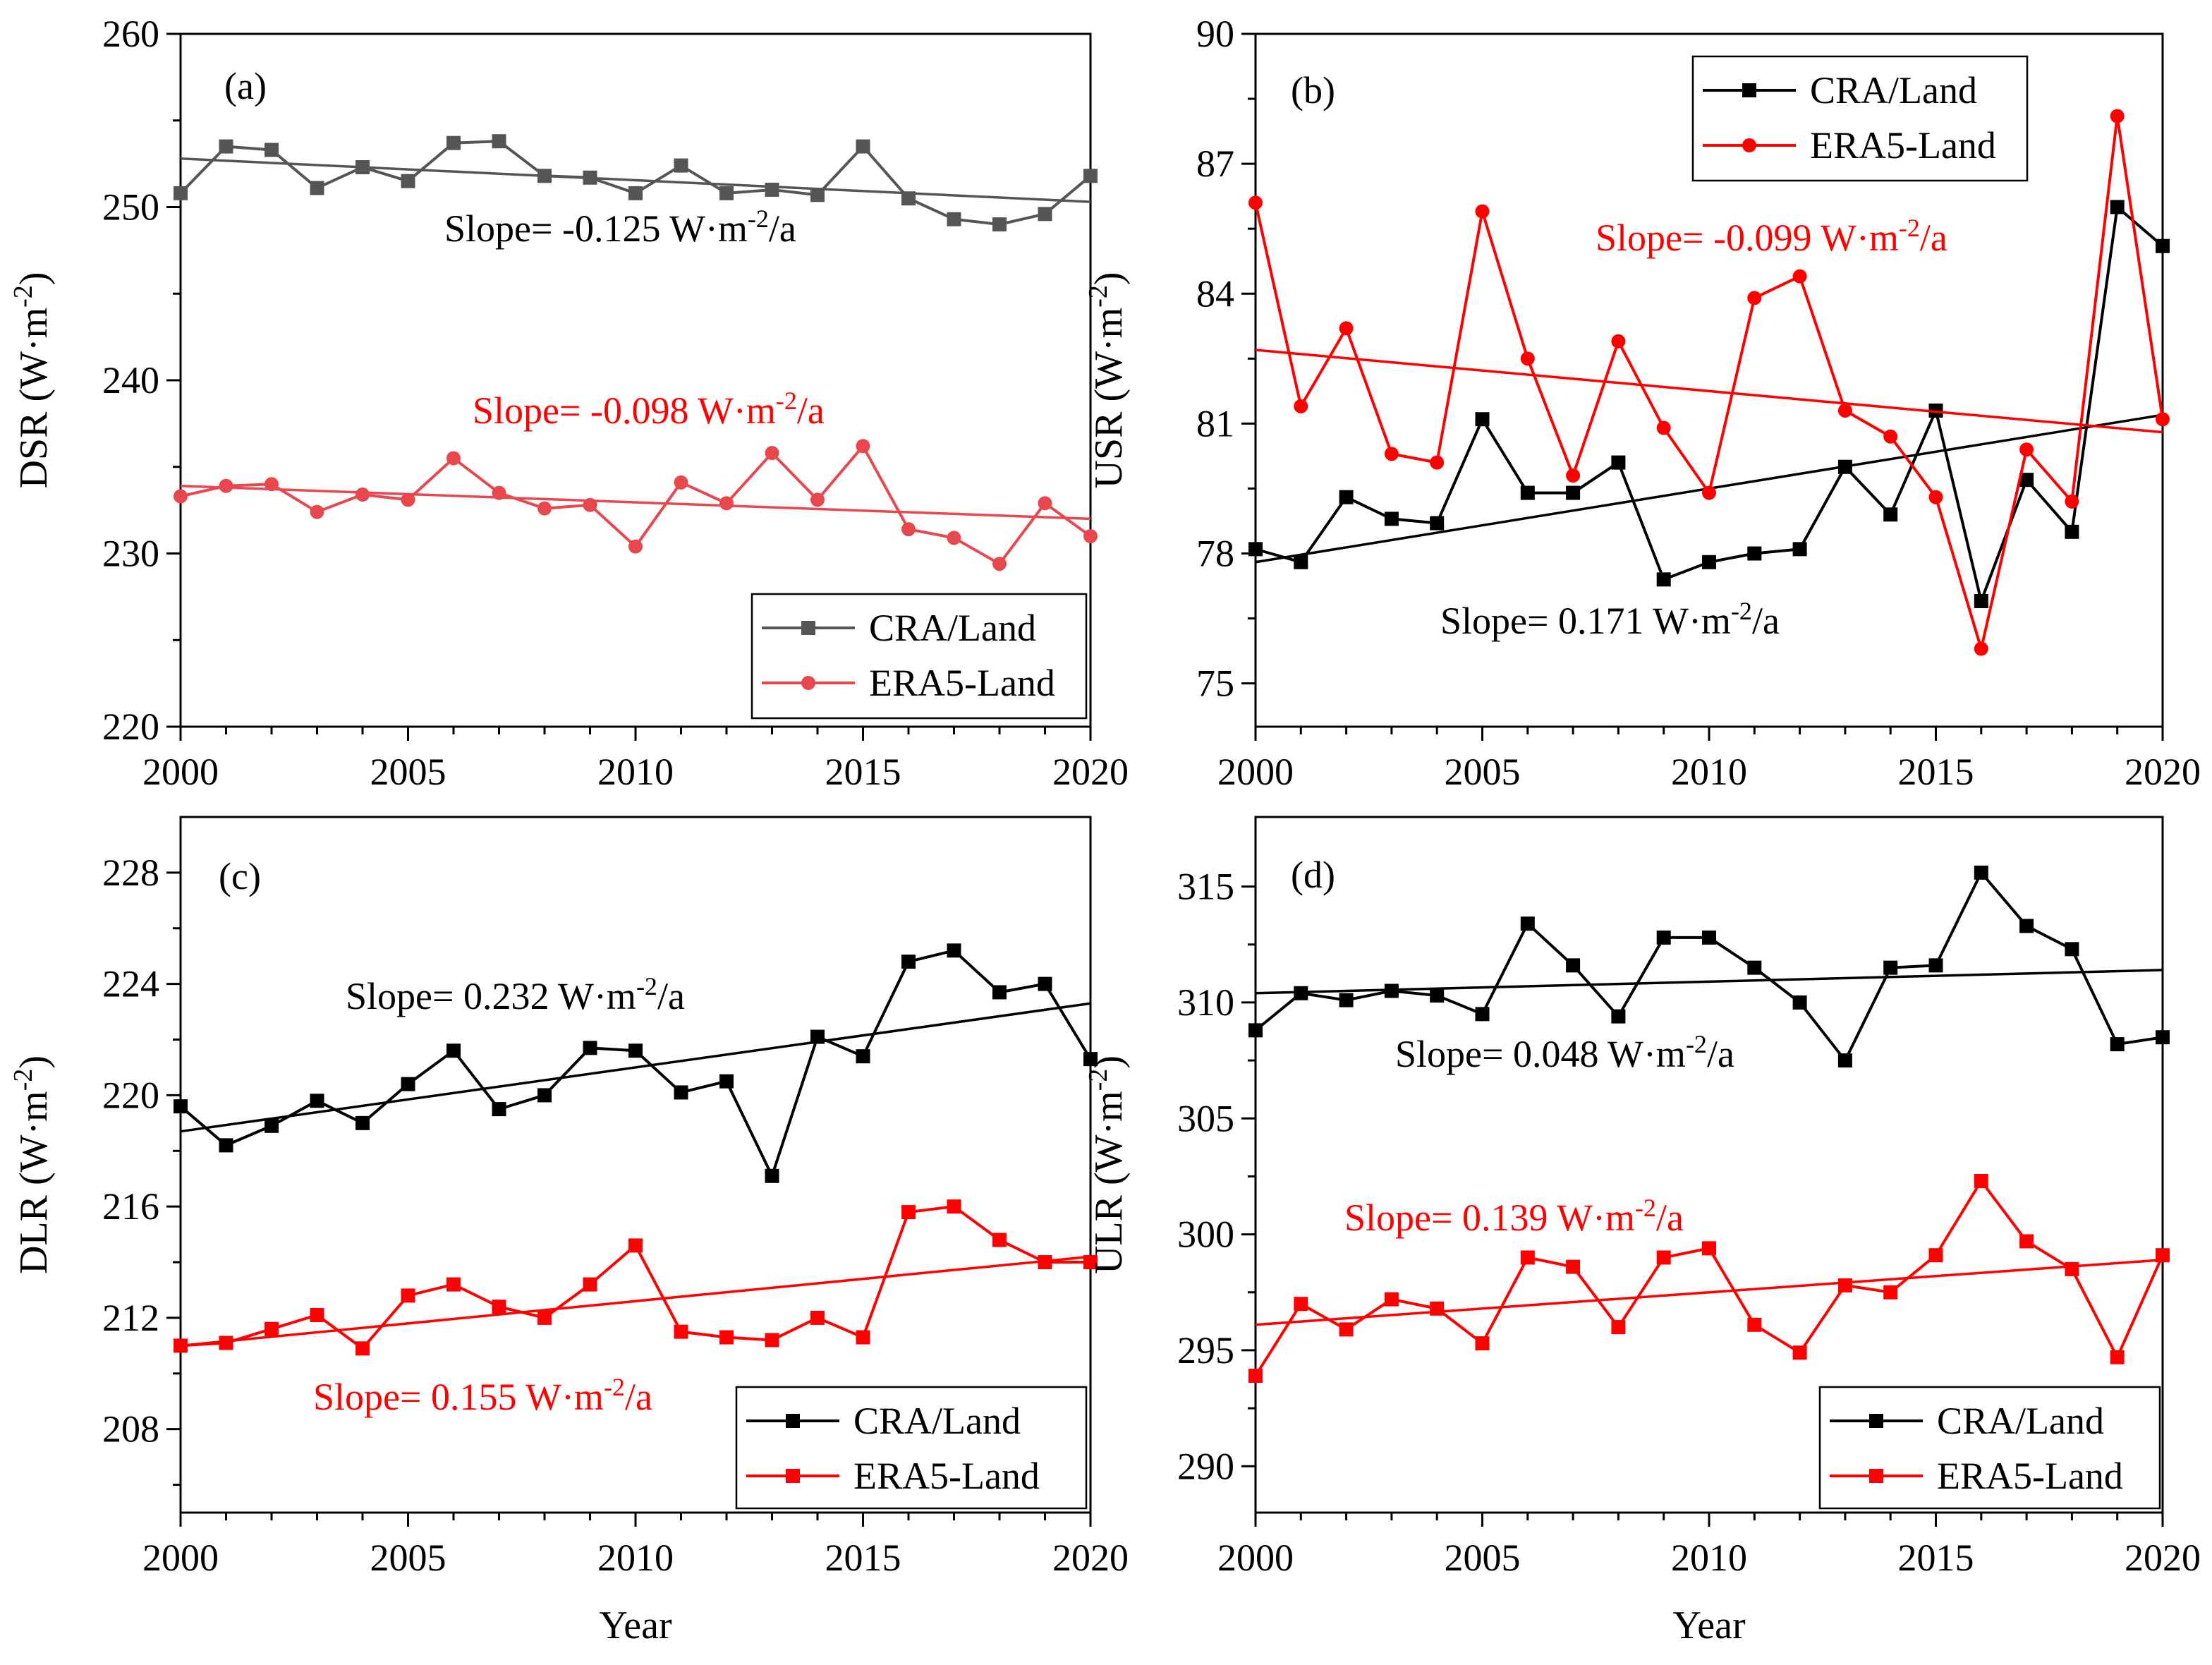  I want to click on slope-annotation: Slope= 0.155 W·m-2/a, so click(483, 1395).